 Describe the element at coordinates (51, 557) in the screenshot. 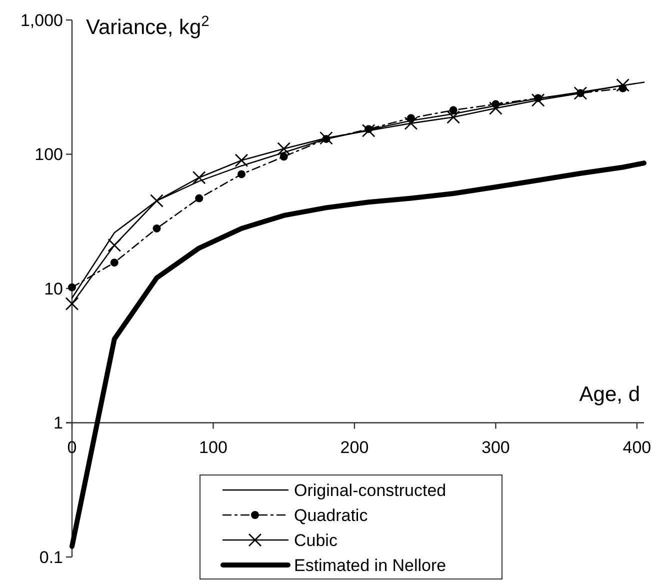

I see `y-tick-label: 0.1` at that location.